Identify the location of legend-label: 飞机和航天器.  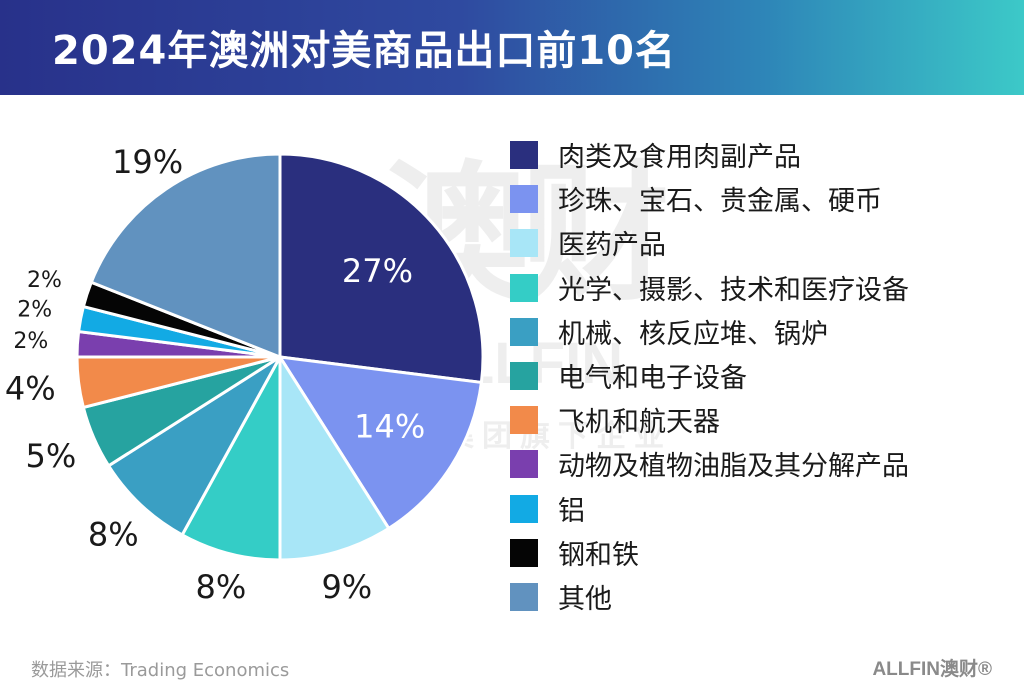
(639, 423).